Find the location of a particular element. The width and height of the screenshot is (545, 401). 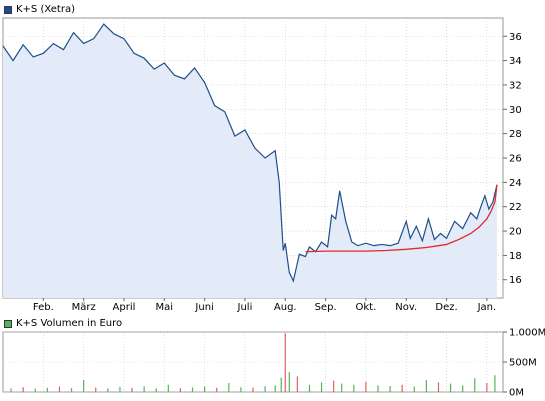

price-xtick-label: Jan. is located at coordinates (487, 307).